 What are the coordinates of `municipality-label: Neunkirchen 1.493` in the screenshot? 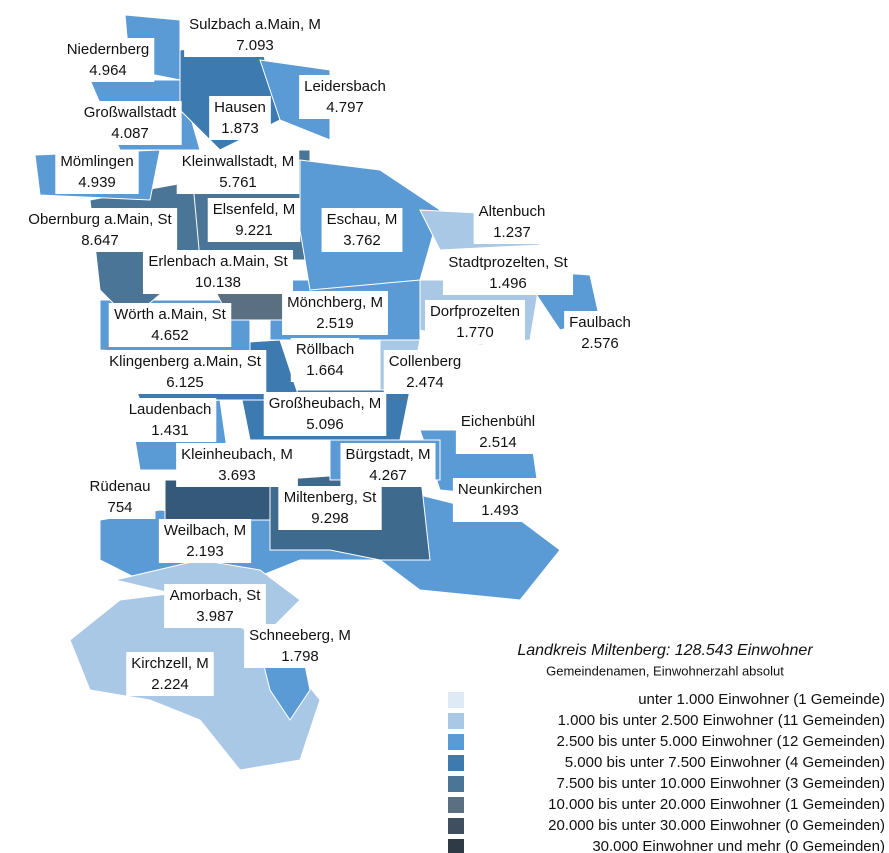 It's located at (500, 500).